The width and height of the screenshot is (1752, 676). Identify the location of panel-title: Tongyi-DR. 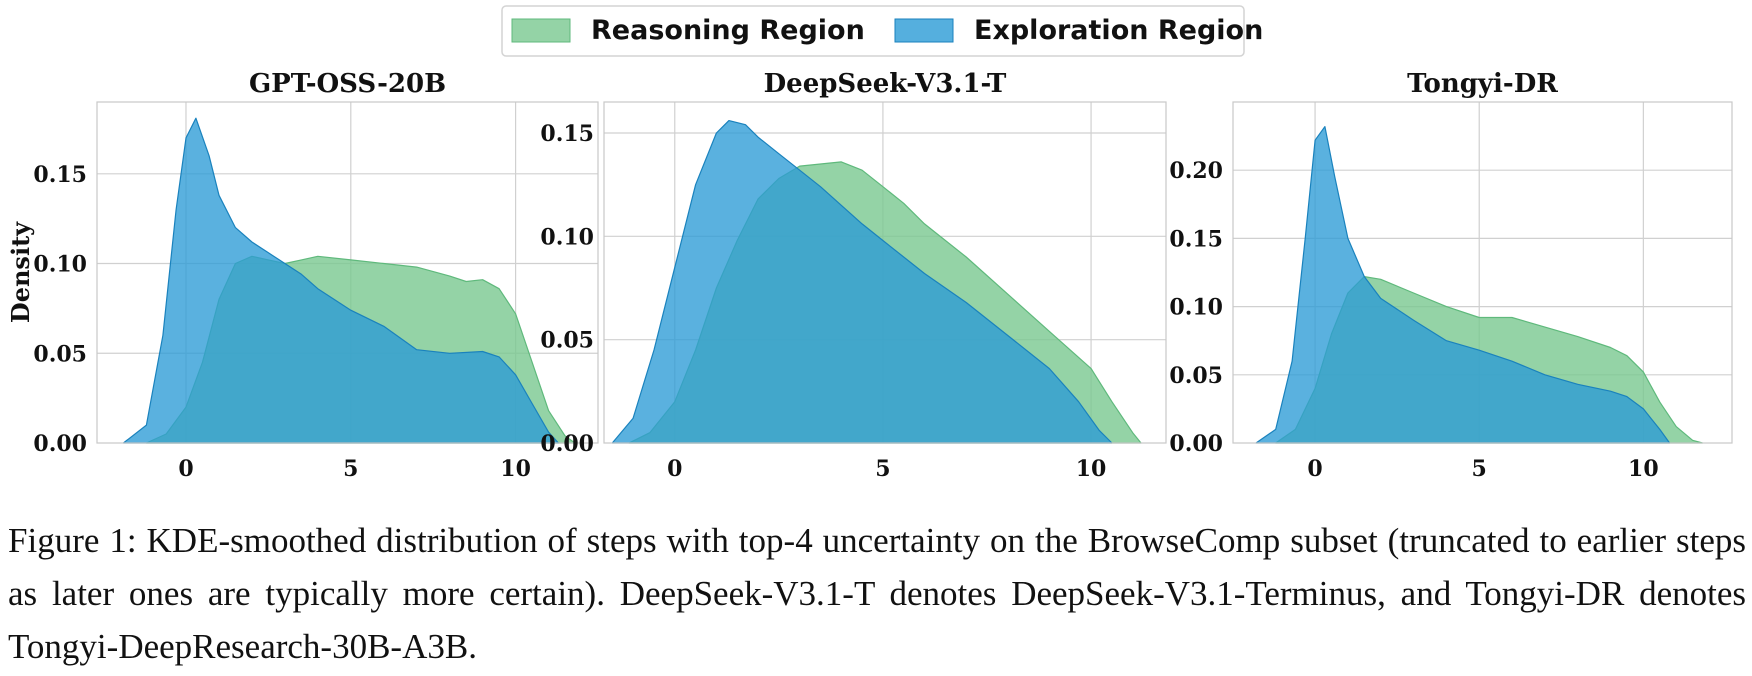
(1482, 84).